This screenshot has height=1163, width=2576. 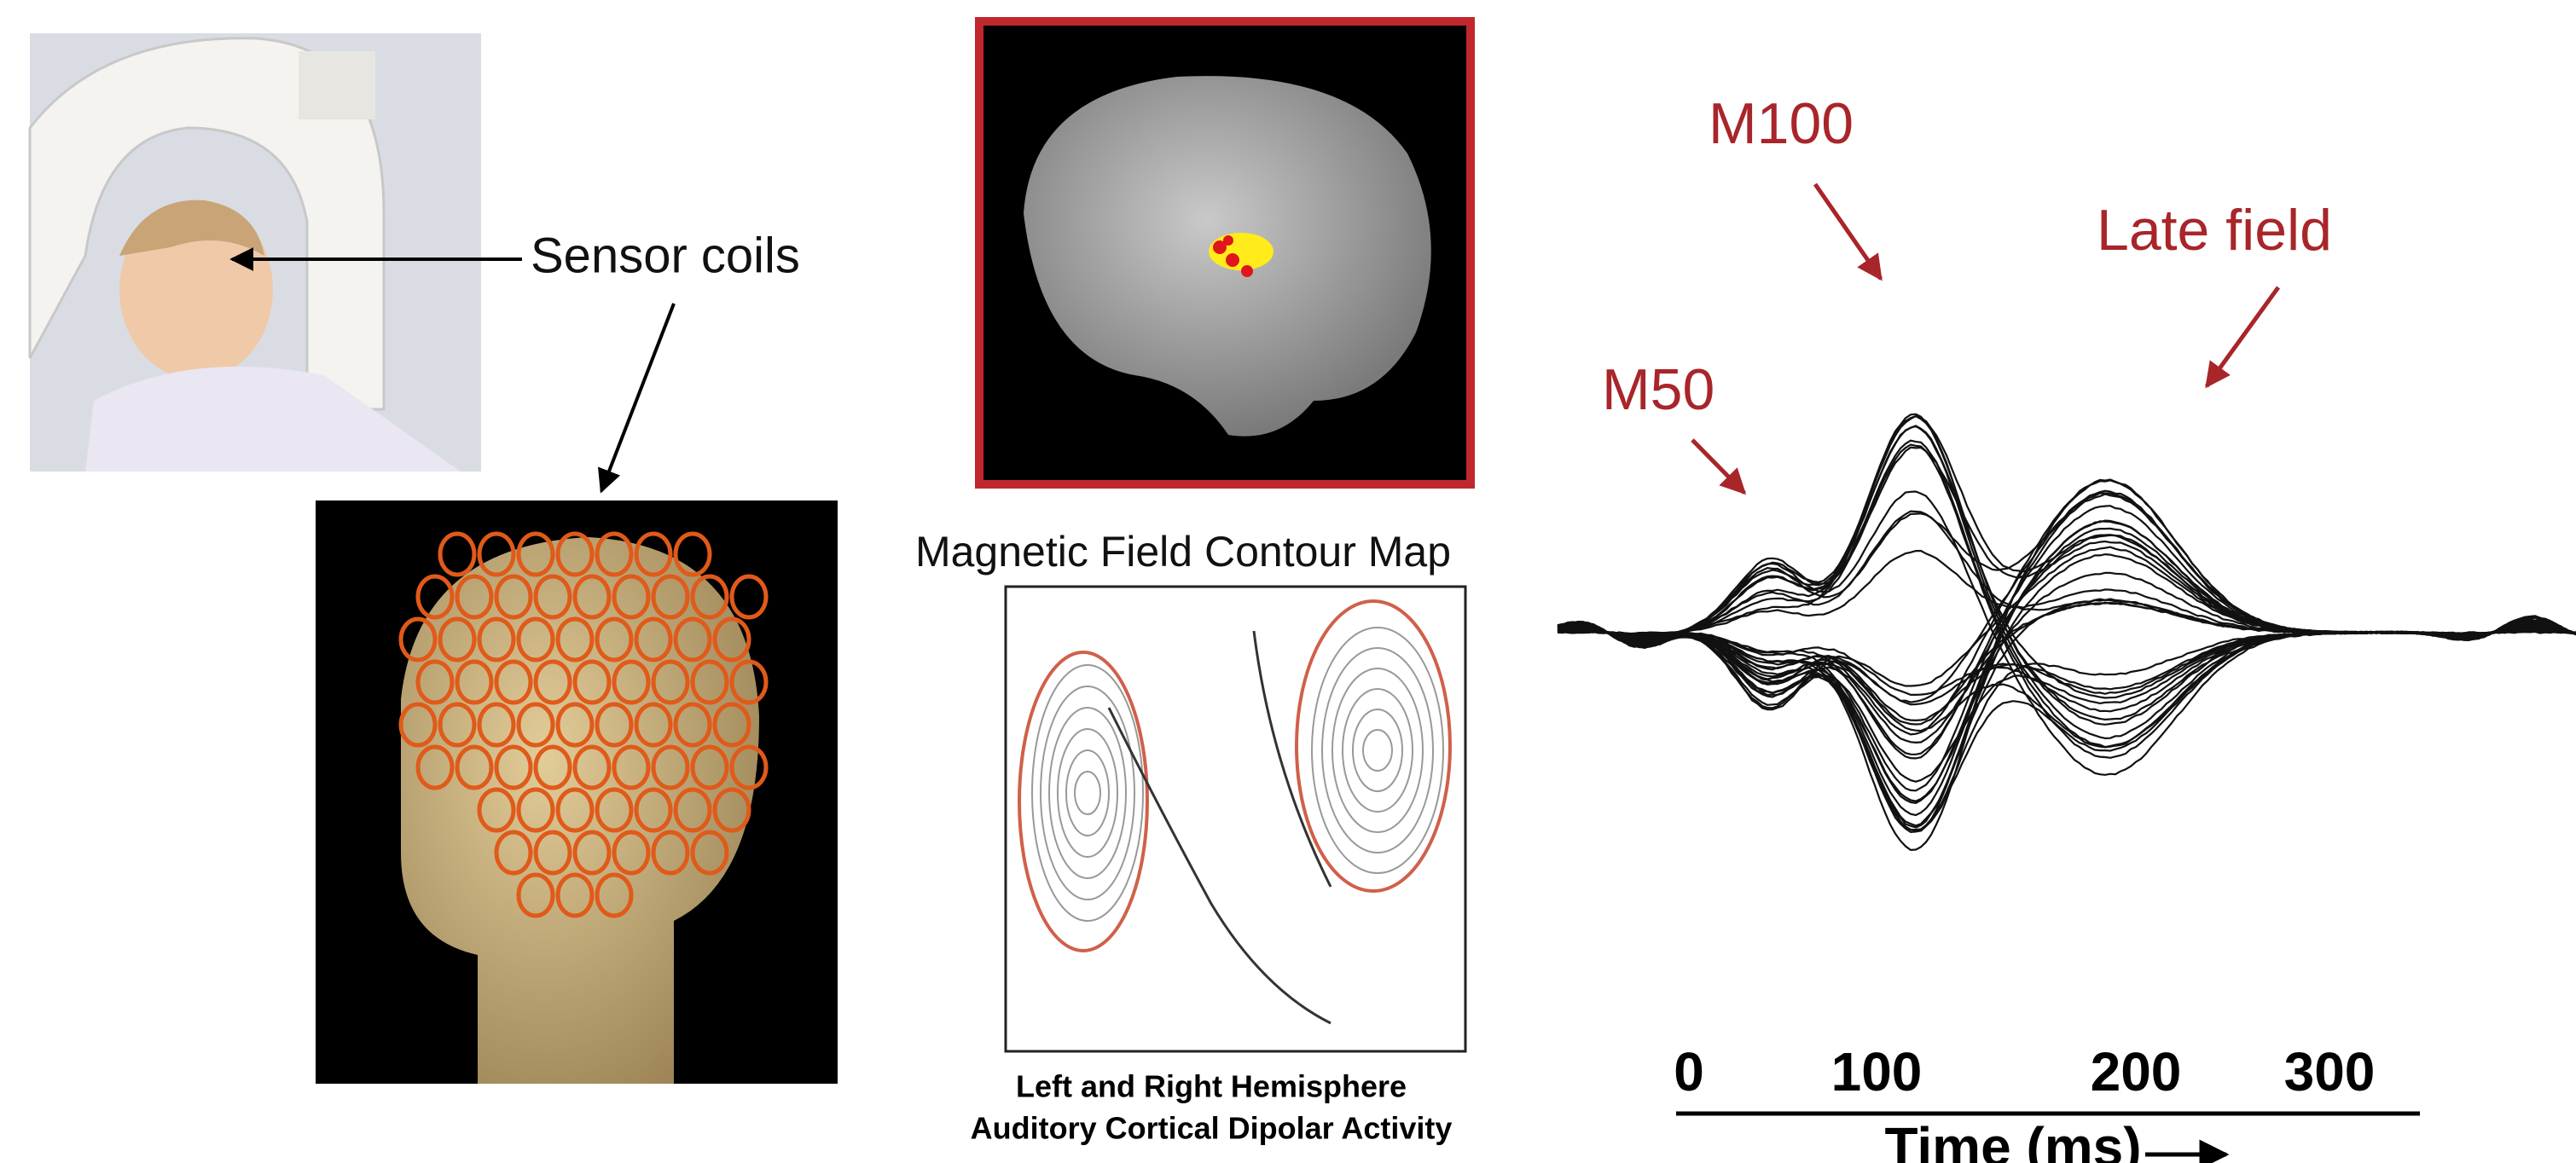 What do you see at coordinates (2047, 1102) in the screenshot?
I see `time-axis: Time (ms) 0 100 200 300` at bounding box center [2047, 1102].